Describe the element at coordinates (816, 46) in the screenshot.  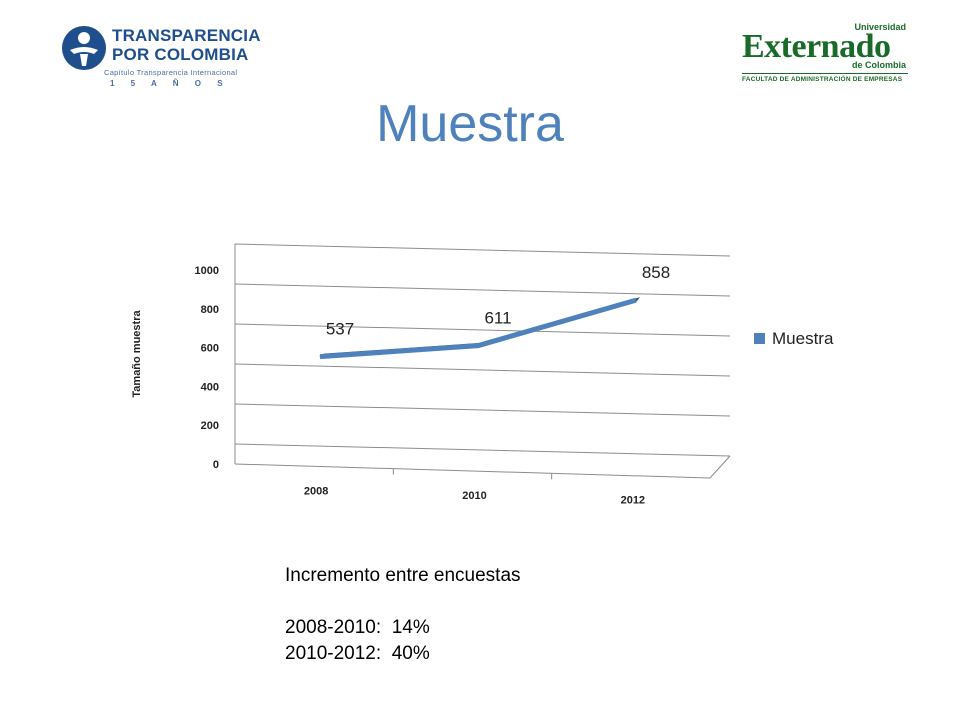
I see `externado-logo-name: Externado` at that location.